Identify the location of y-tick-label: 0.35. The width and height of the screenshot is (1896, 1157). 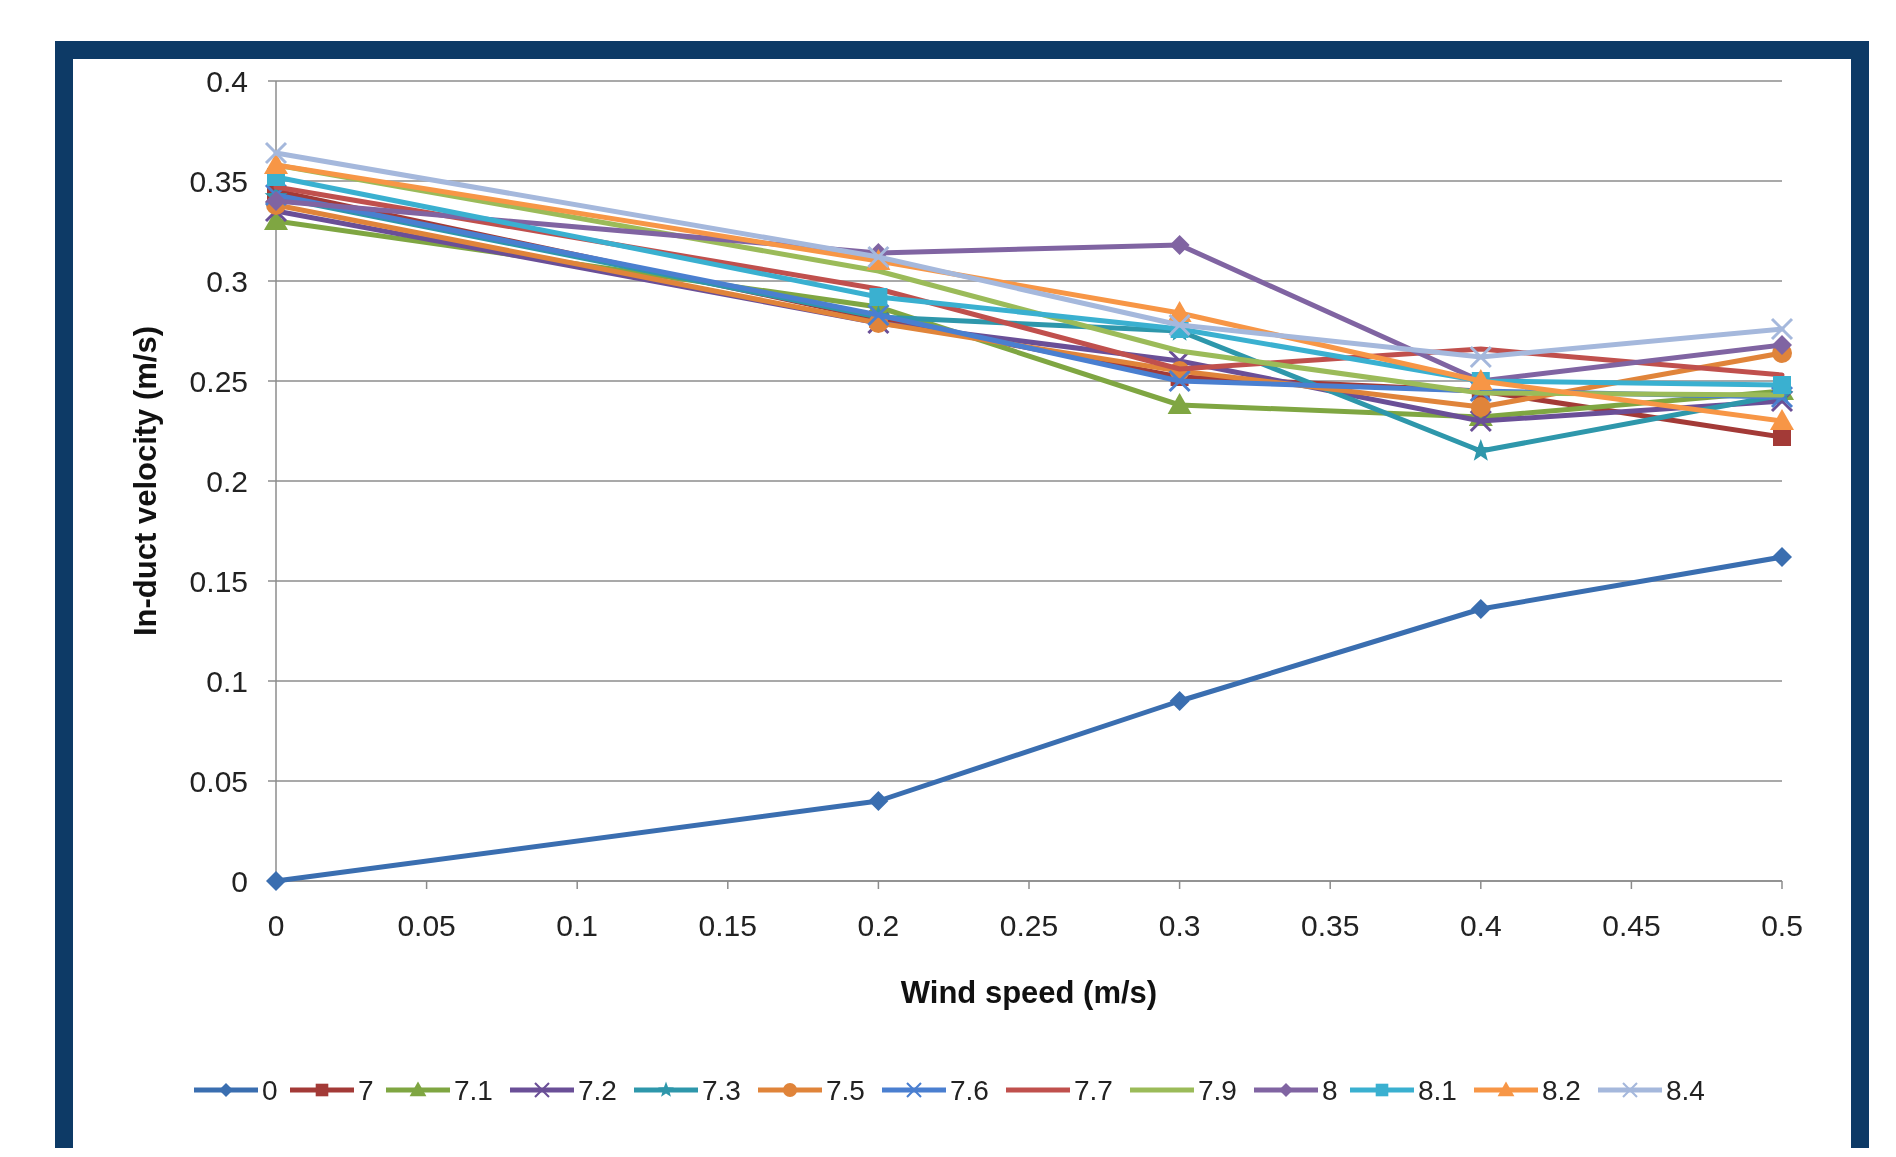
(218, 181).